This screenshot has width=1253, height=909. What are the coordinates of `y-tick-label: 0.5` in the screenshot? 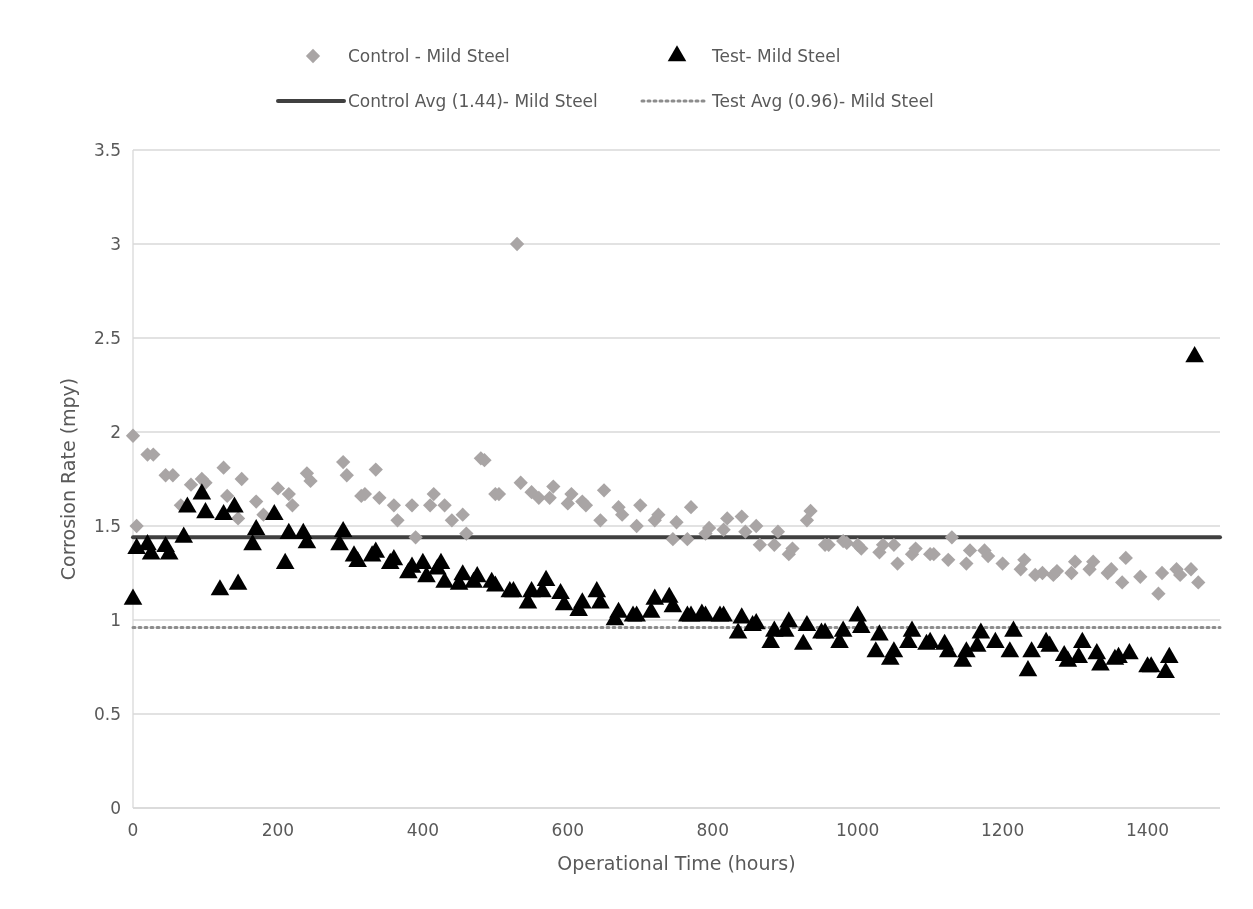 It's located at (107, 713).